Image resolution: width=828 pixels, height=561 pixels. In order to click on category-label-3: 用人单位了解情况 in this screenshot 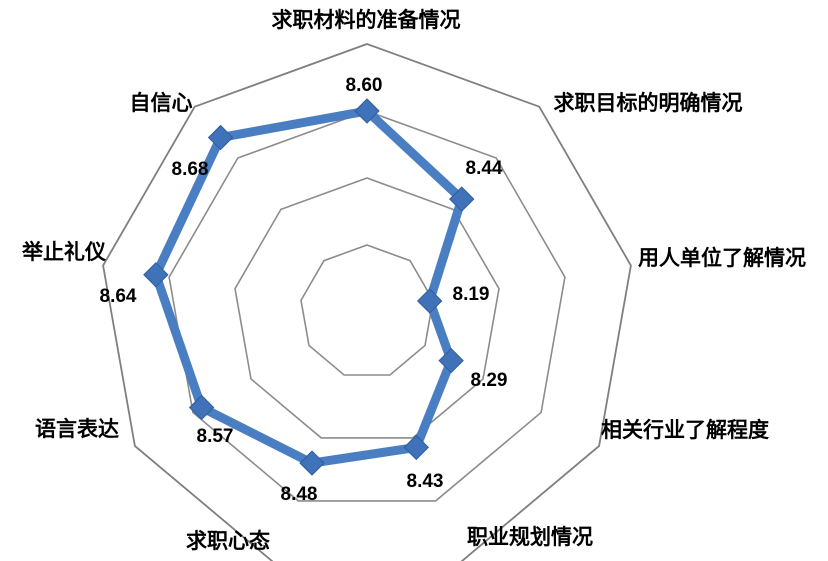, I will do `click(722, 258)`.